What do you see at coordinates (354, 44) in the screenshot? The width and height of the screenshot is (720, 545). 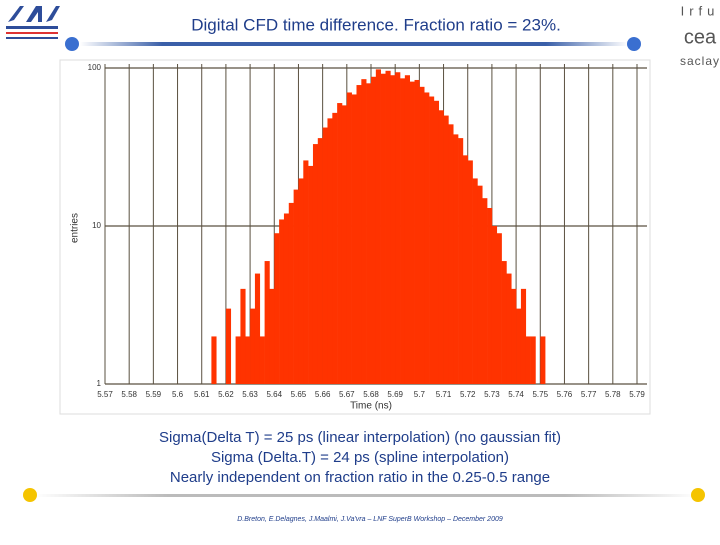 I see `title-rule` at bounding box center [354, 44].